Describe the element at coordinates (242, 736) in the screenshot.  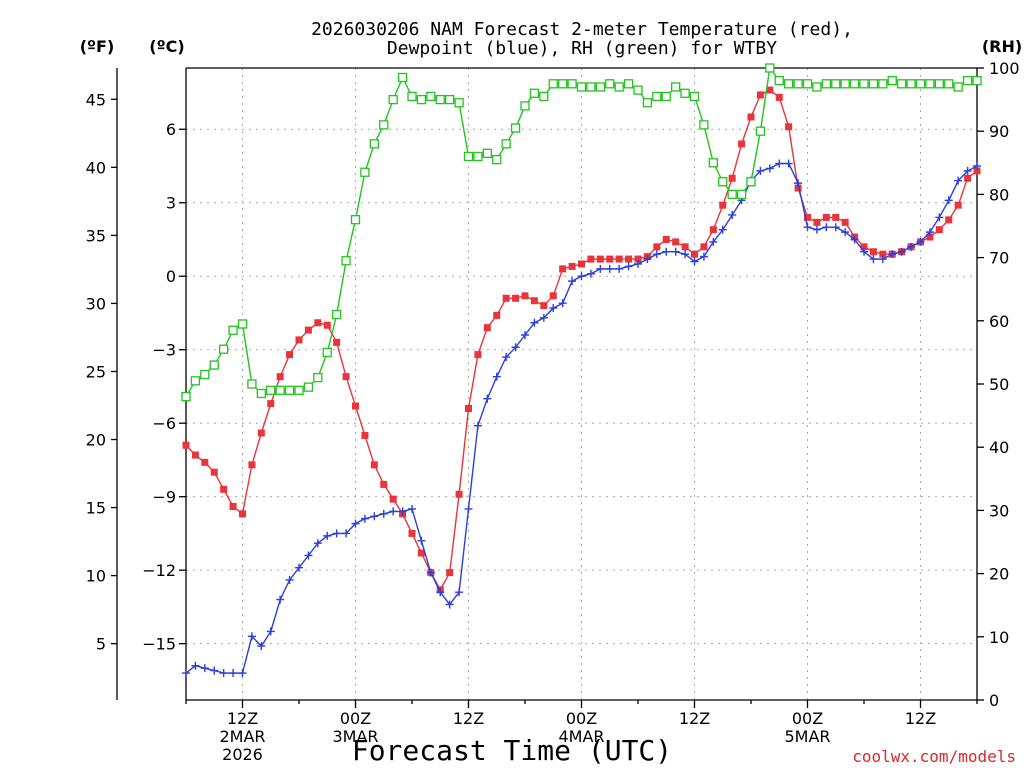
I see `x-tick-date-label: 2MAR` at that location.